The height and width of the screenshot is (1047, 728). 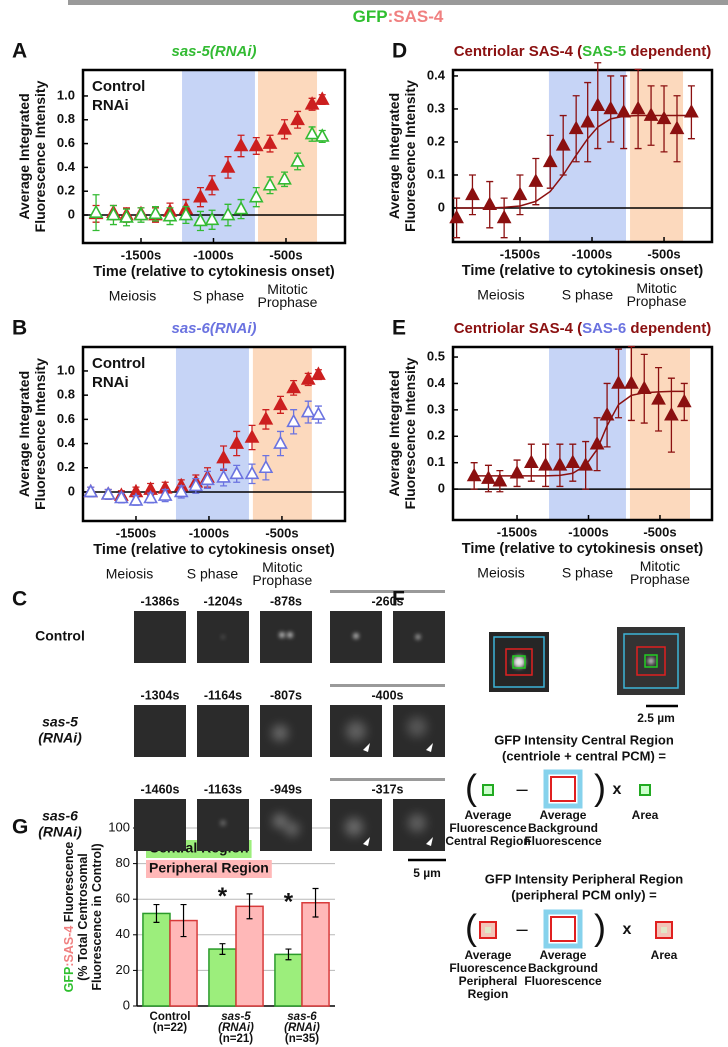 I want to click on term-label: Central Region, so click(x=487, y=841).